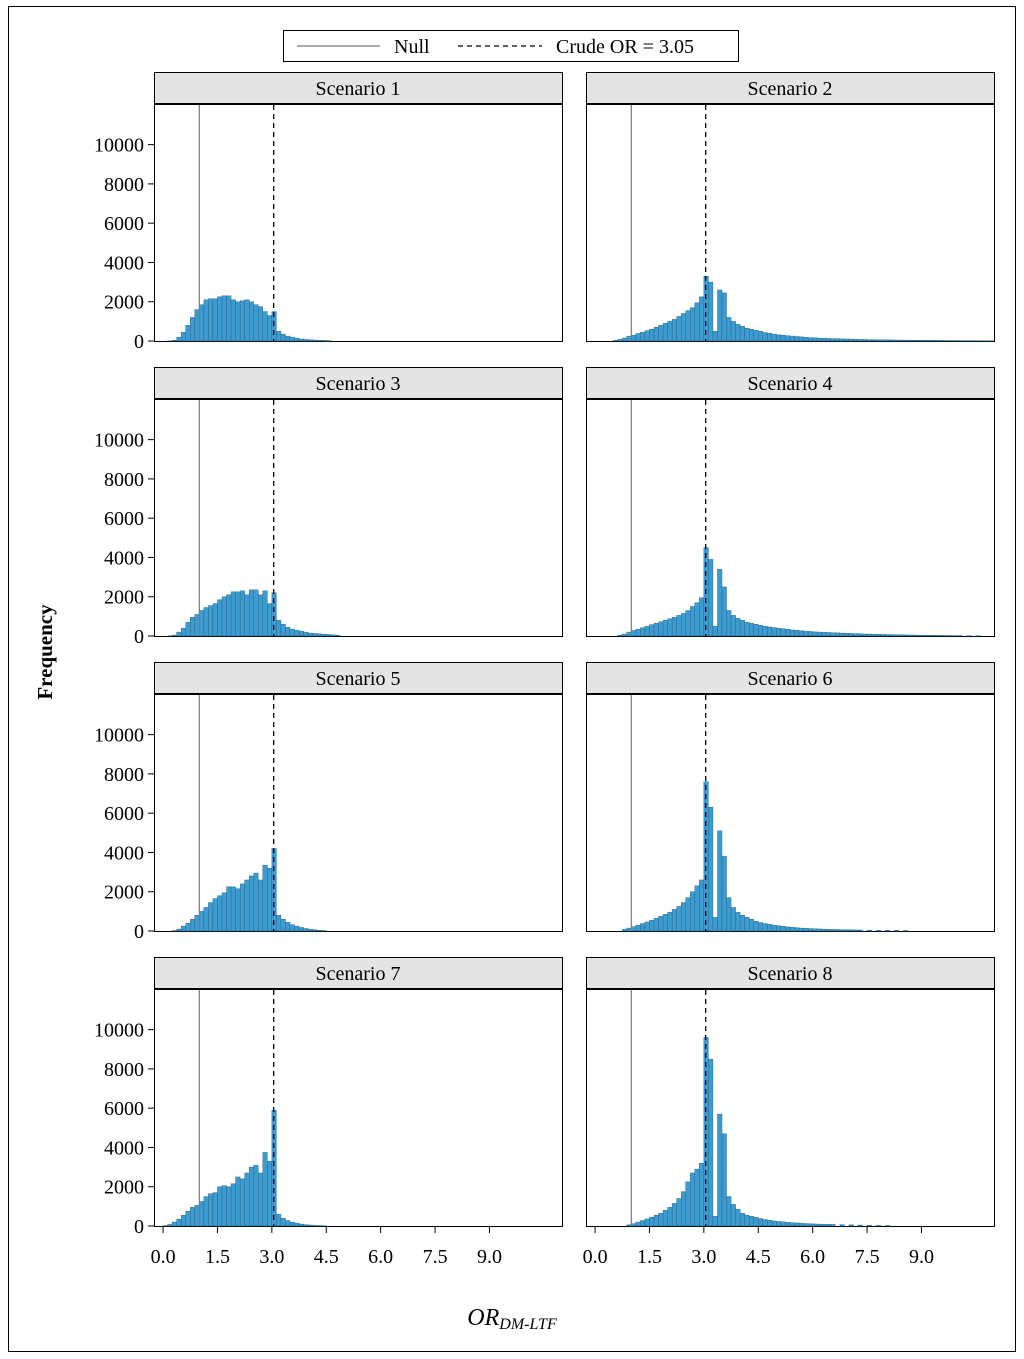 Image resolution: width=1024 pixels, height=1359 pixels. Describe the element at coordinates (124, 263) in the screenshot. I see `y-tick-label: 4000` at that location.